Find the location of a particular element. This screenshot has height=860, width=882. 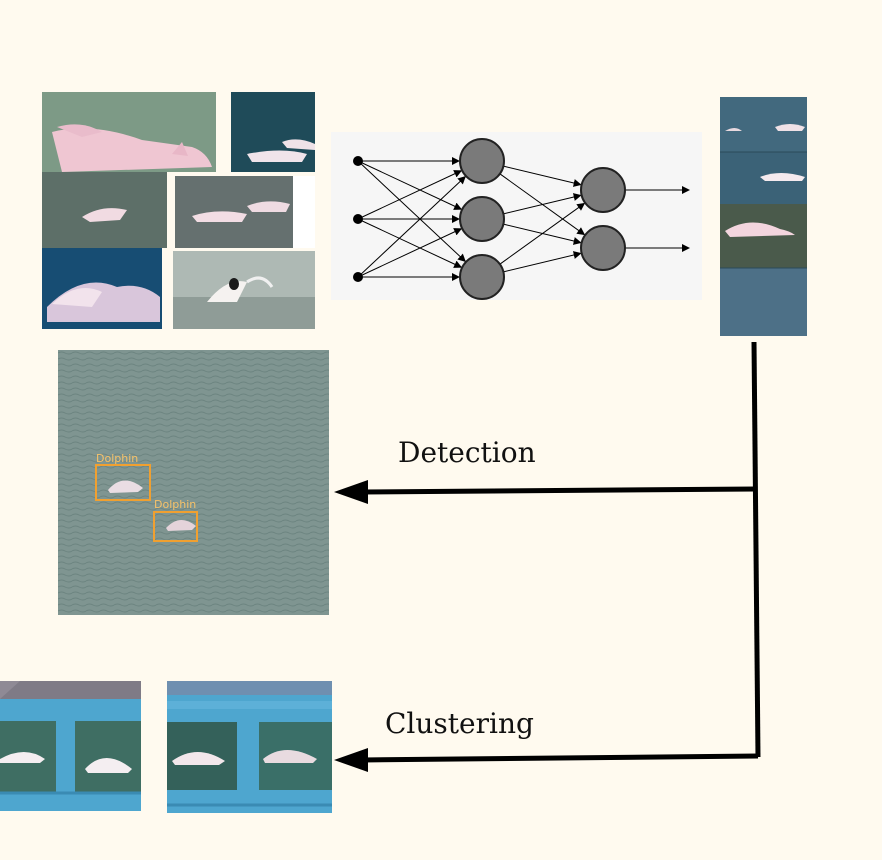

dolphin-strip is located at coordinates (763, 216).